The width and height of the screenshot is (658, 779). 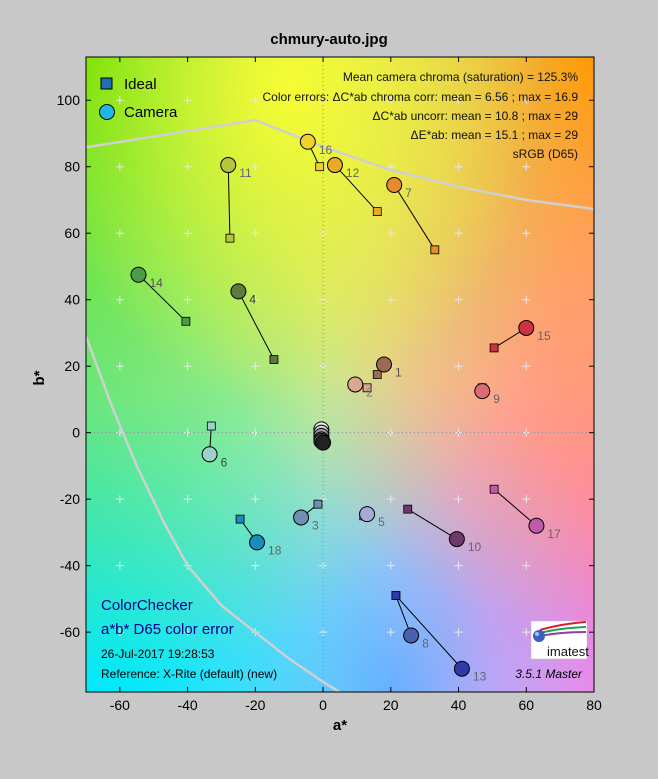 What do you see at coordinates (70, 499) in the screenshot?
I see `y-tick-label: -20` at bounding box center [70, 499].